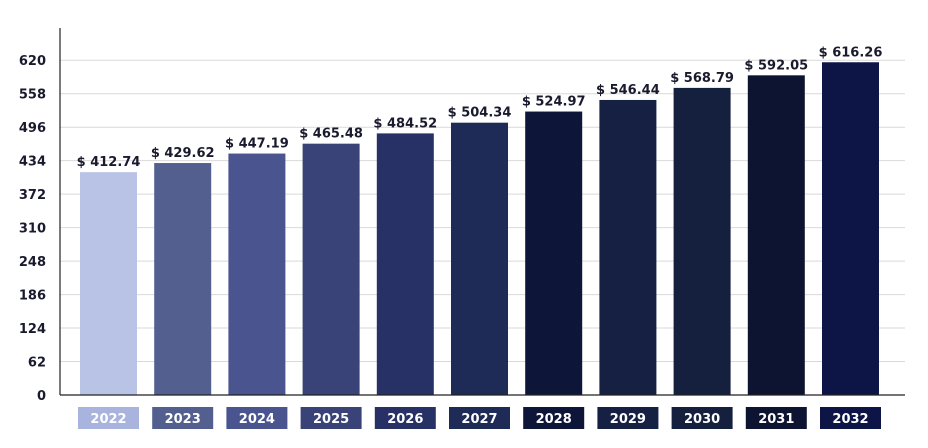  Describe the element at coordinates (331, 134) in the screenshot. I see `data-label: $ 465.48` at that location.